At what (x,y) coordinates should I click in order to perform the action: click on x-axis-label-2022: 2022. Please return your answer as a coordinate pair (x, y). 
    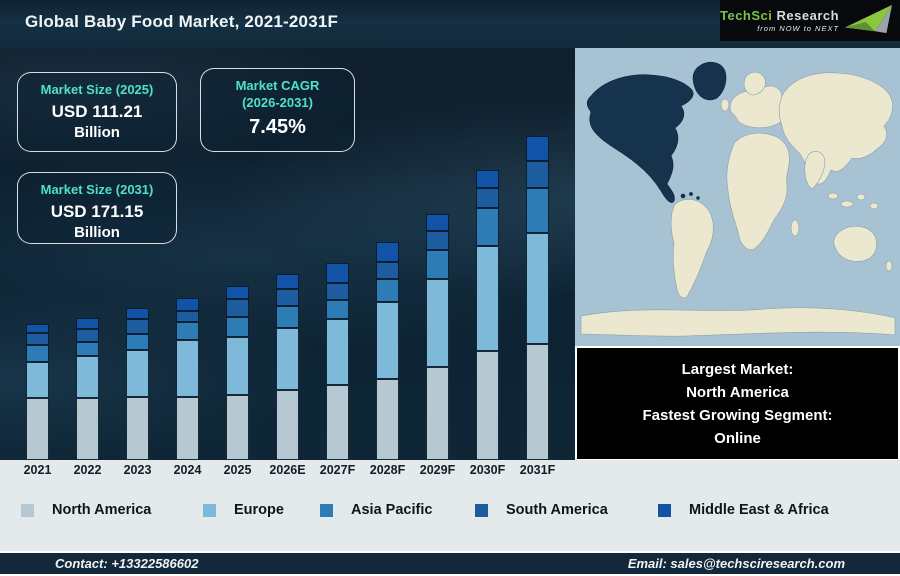
    Looking at the image, I should click on (87, 470).